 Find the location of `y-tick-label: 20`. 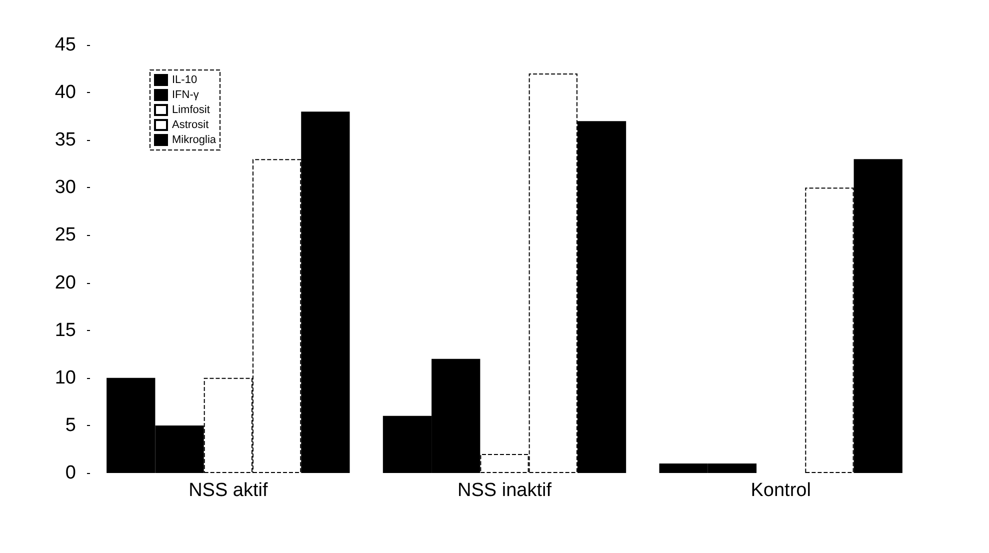

y-tick-label: 20 is located at coordinates (65, 283).